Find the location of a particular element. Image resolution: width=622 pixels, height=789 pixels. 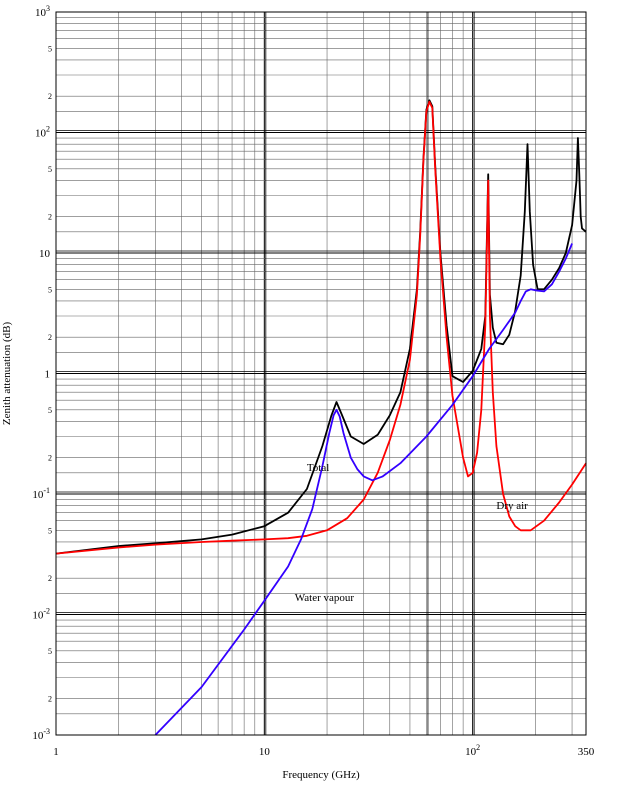

x-tick-label: 10 is located at coordinates (265, 752).